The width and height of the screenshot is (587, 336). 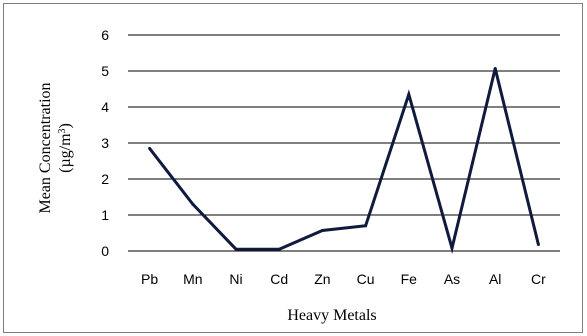 What do you see at coordinates (235, 279) in the screenshot?
I see `x-tick-label: Ni` at bounding box center [235, 279].